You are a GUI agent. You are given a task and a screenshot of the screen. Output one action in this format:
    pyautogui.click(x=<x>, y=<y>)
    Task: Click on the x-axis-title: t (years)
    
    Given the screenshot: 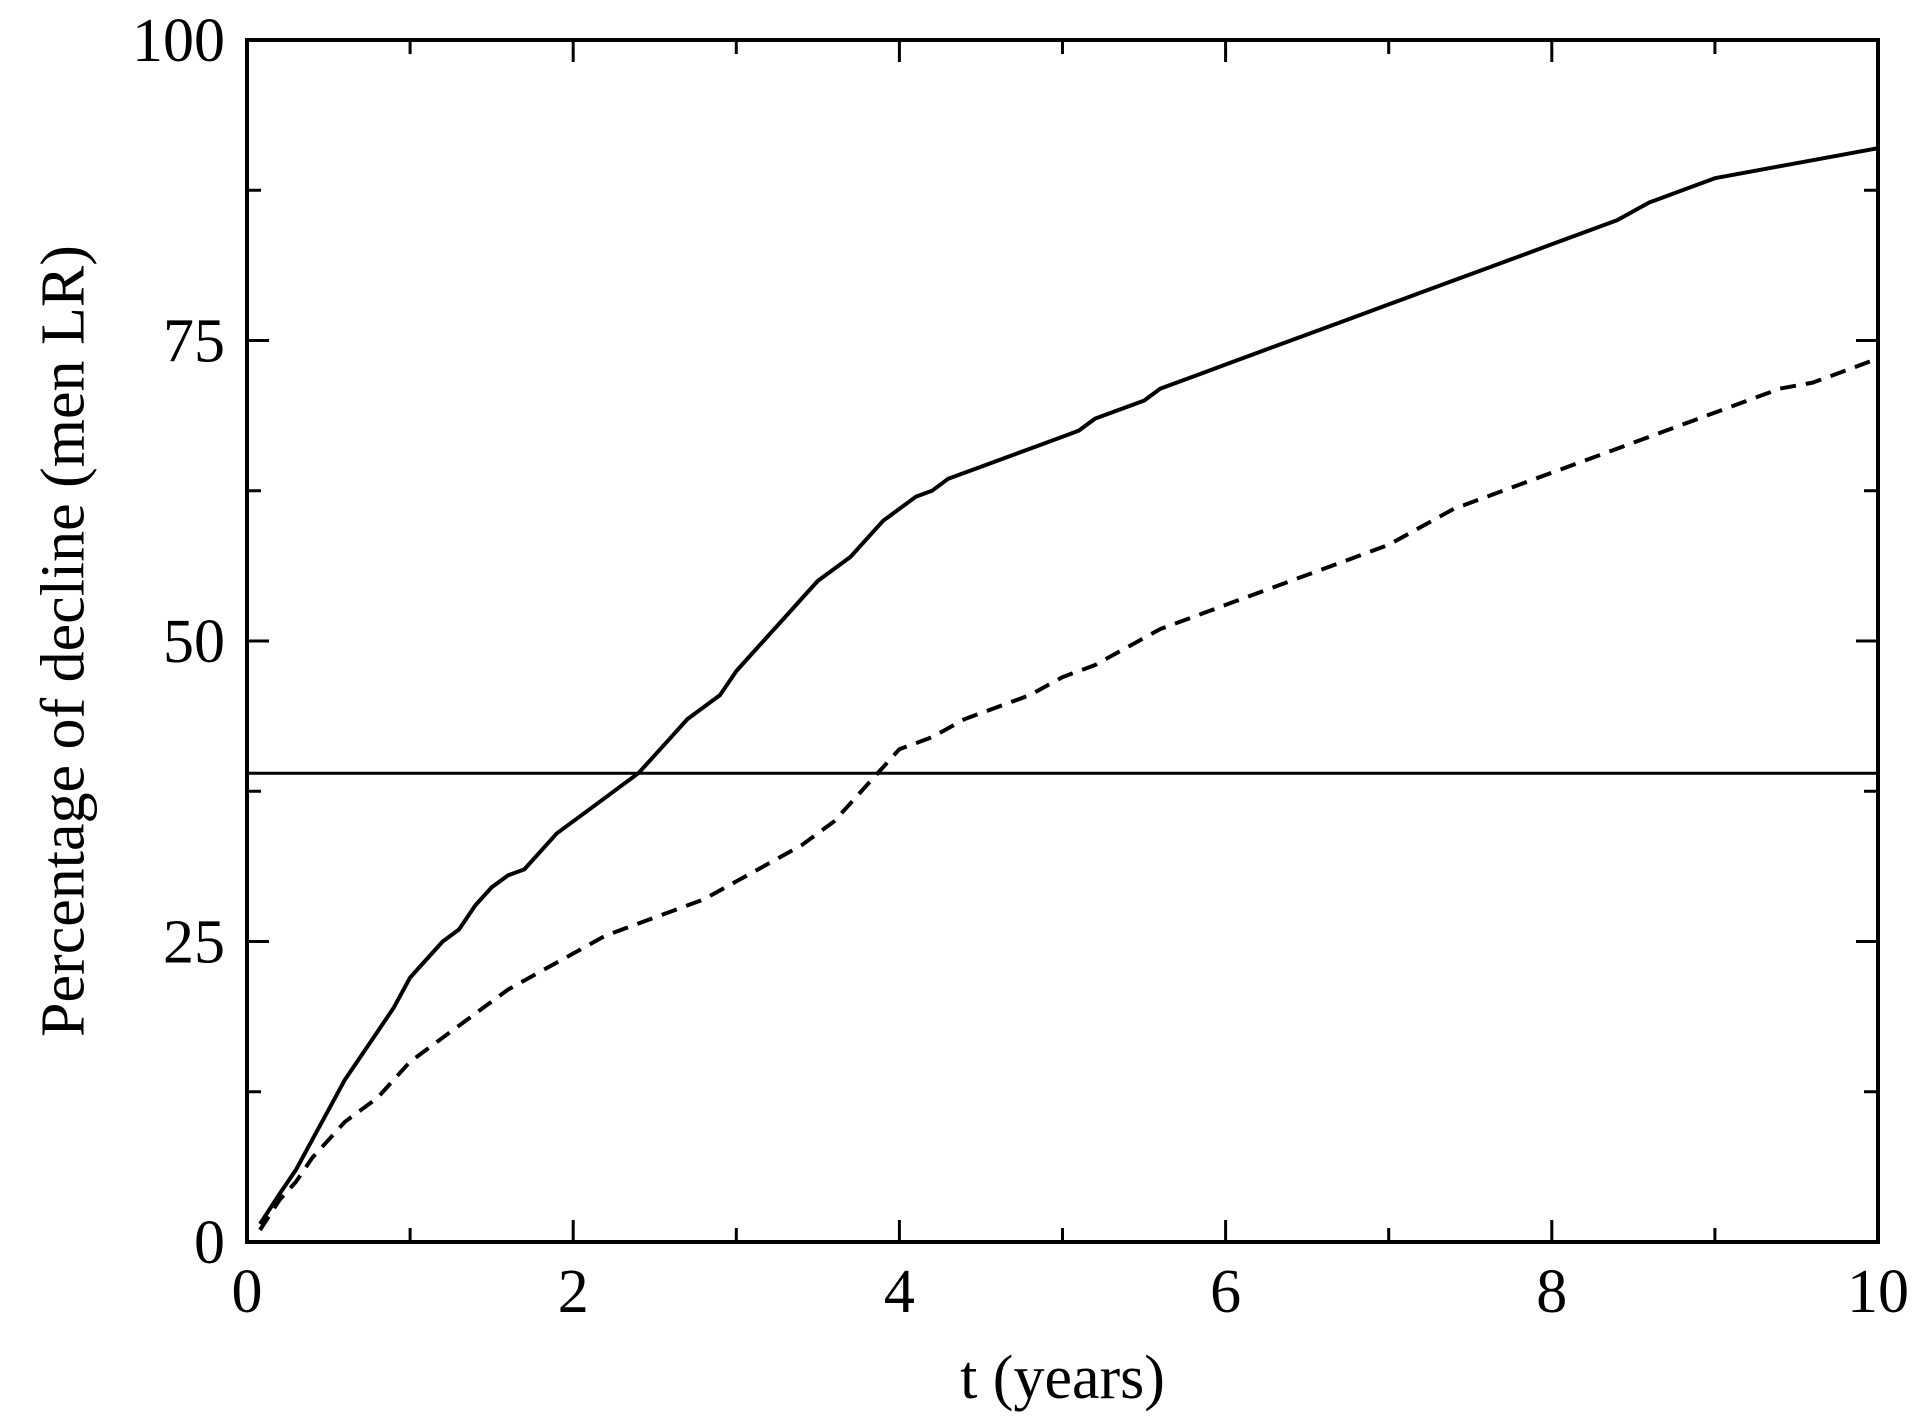 What is the action you would take?
    pyautogui.click(x=1062, y=1378)
    